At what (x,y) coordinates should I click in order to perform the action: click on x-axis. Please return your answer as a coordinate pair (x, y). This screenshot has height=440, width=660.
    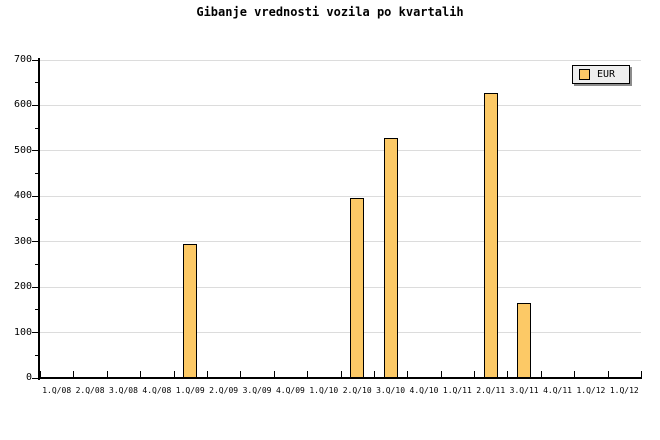
    Looking at the image, I should click on (340, 378).